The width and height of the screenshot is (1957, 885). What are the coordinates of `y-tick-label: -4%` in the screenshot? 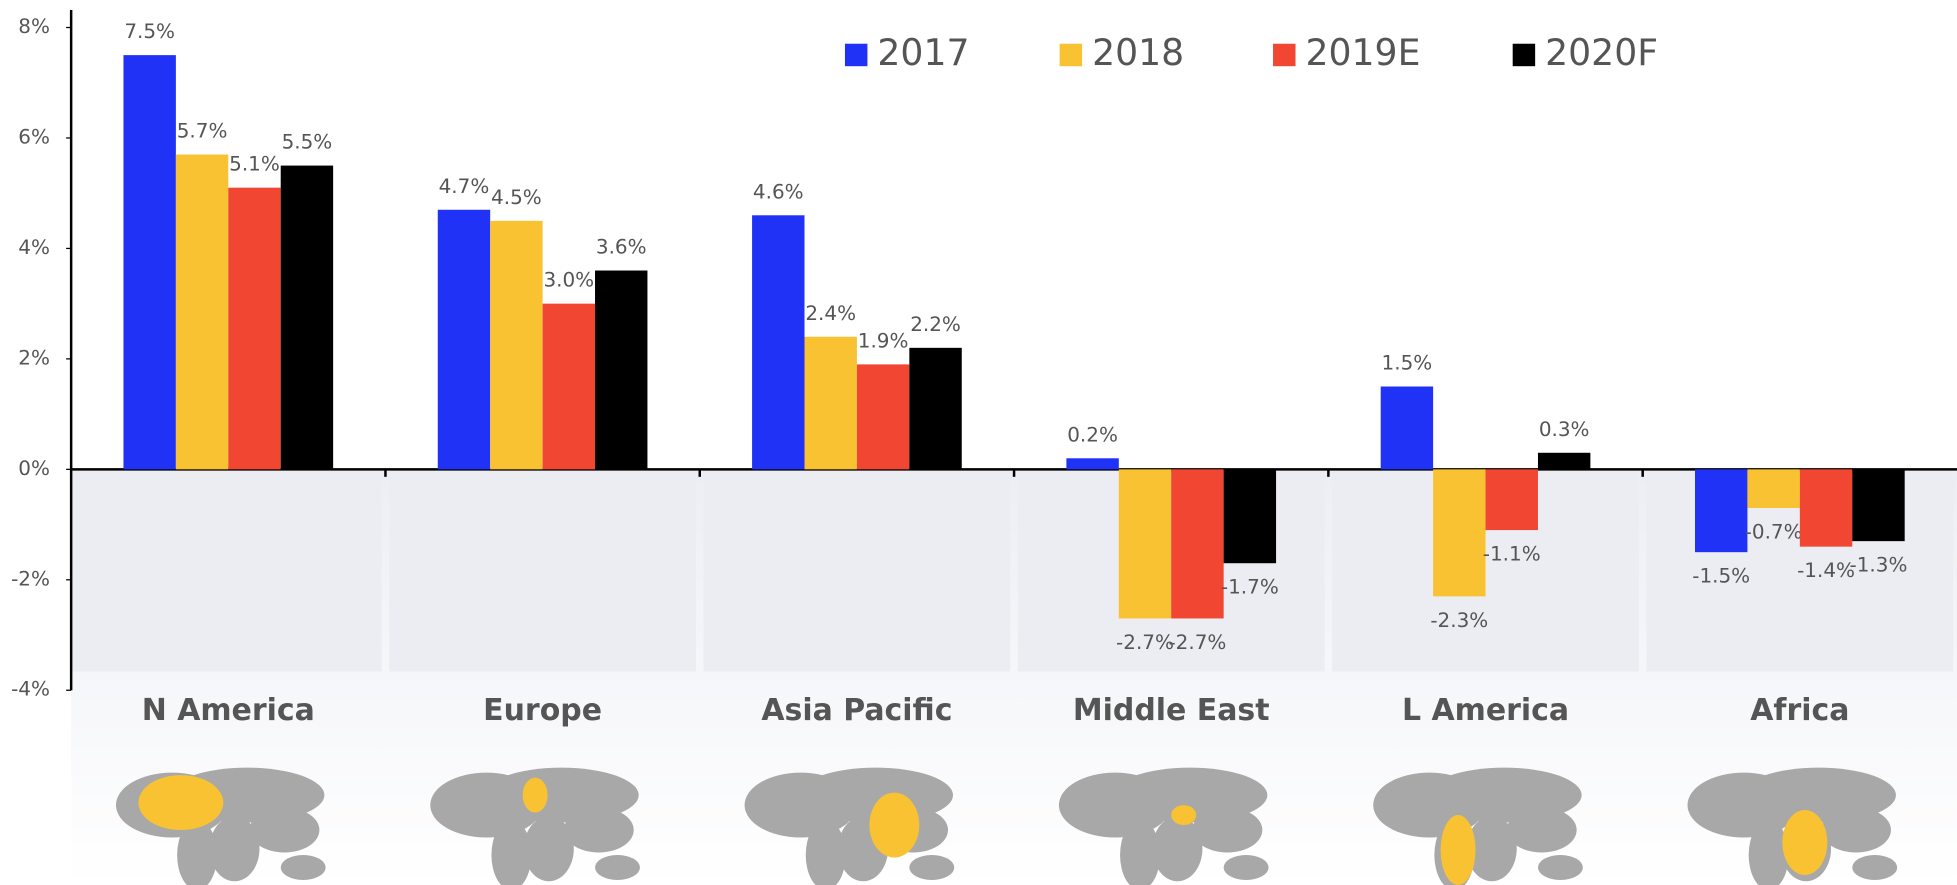 It's located at (30, 689).